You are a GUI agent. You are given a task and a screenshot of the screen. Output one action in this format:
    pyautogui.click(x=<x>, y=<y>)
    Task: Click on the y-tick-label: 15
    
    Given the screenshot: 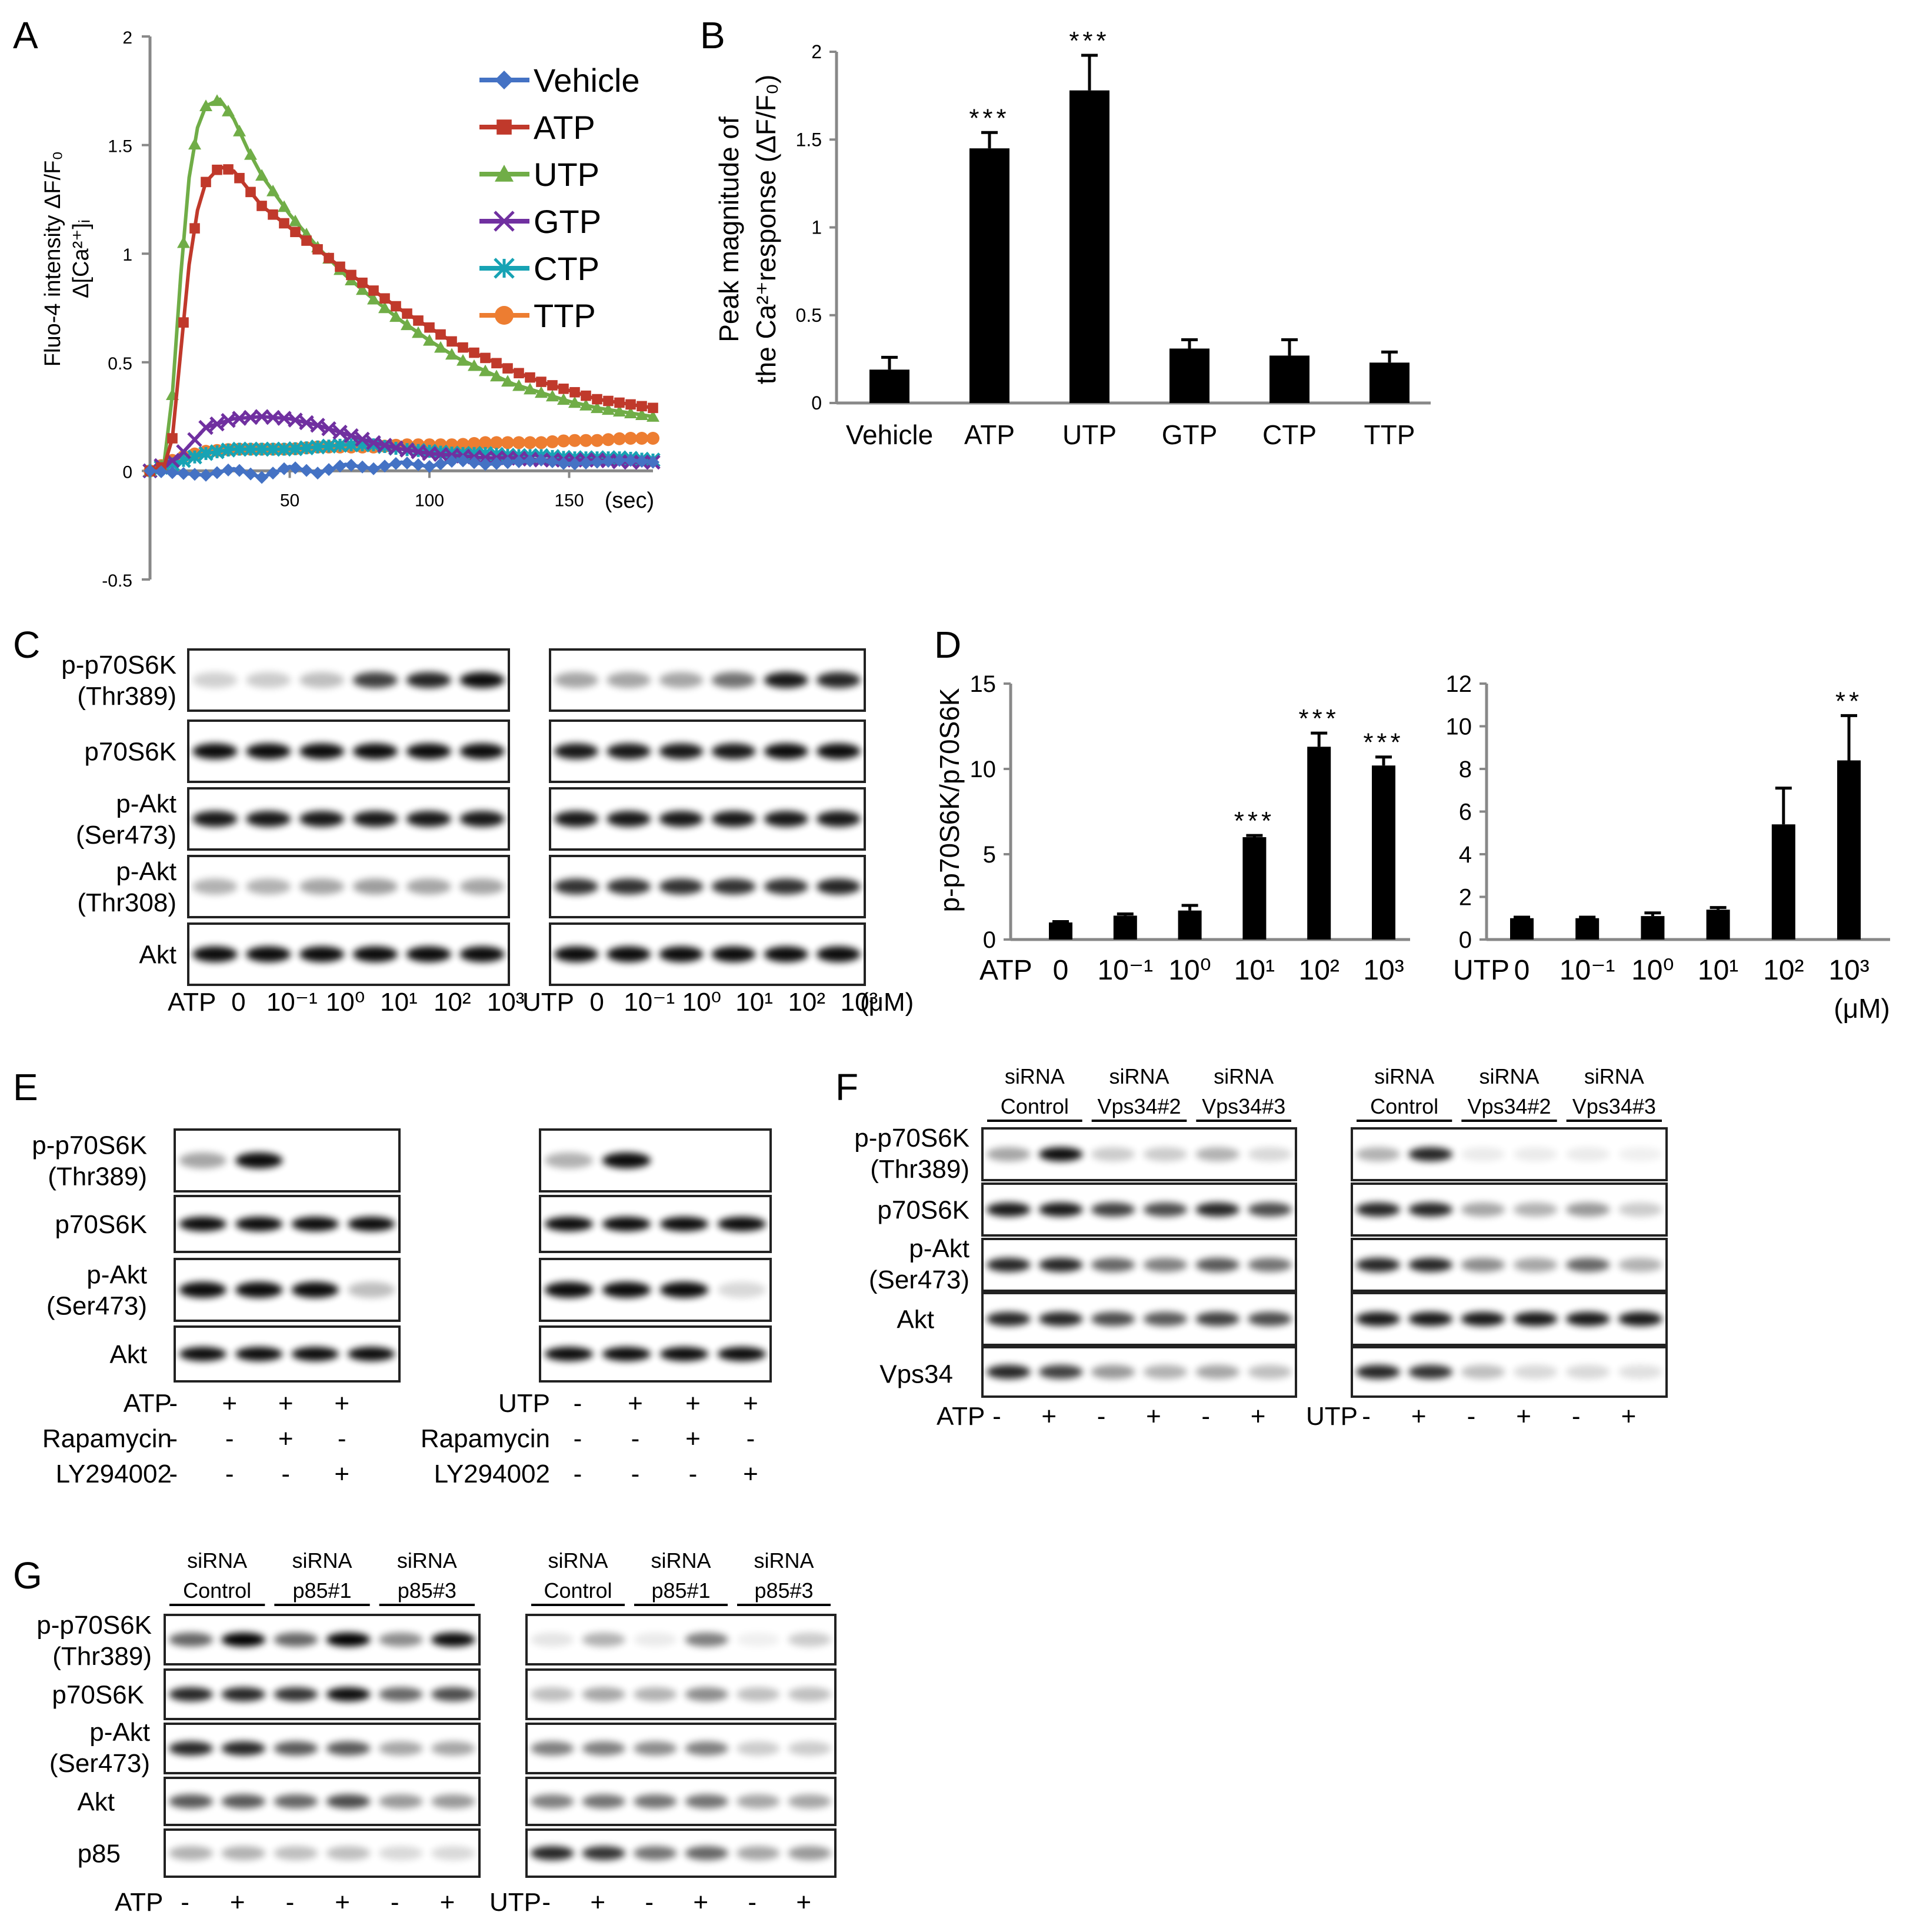 What is the action you would take?
    pyautogui.click(x=983, y=684)
    